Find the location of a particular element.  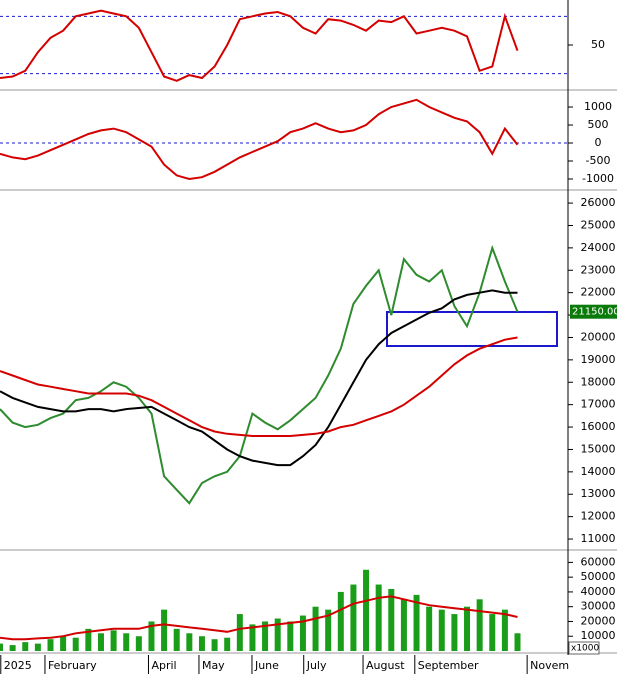

y-tick-label: 24000 is located at coordinates (598, 247).